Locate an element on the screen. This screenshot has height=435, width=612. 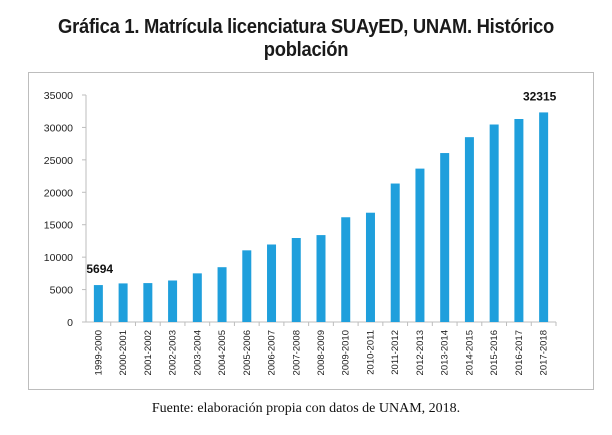
y-tick-label: 30000 is located at coordinates (58, 128).